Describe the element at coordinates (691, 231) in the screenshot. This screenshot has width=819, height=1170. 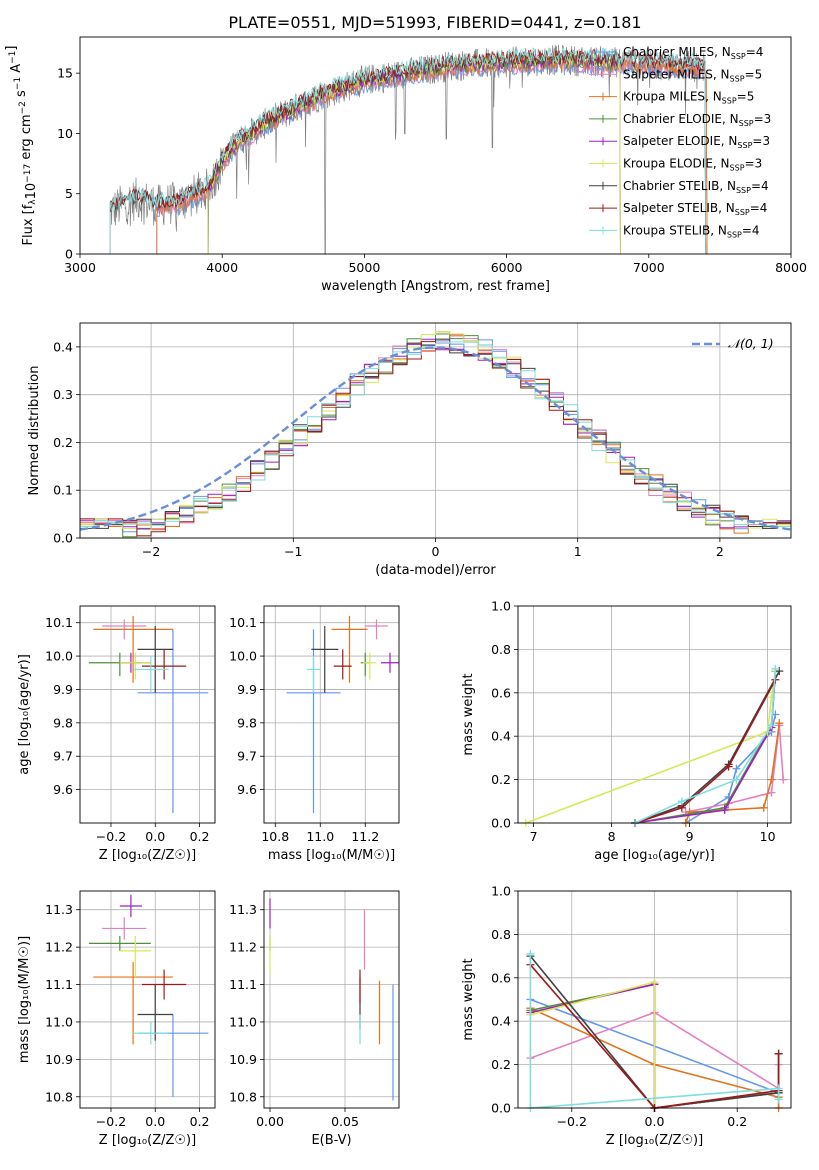
I see `legend-label: Kroupa STELIB, NSSP=4` at that location.